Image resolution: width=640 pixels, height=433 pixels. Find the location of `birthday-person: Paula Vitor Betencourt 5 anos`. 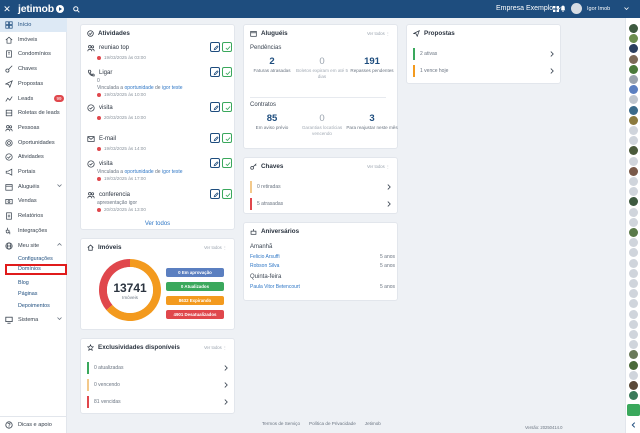

birthday-person: Paula Vitor Betencourt 5 anos is located at coordinates (322, 287).